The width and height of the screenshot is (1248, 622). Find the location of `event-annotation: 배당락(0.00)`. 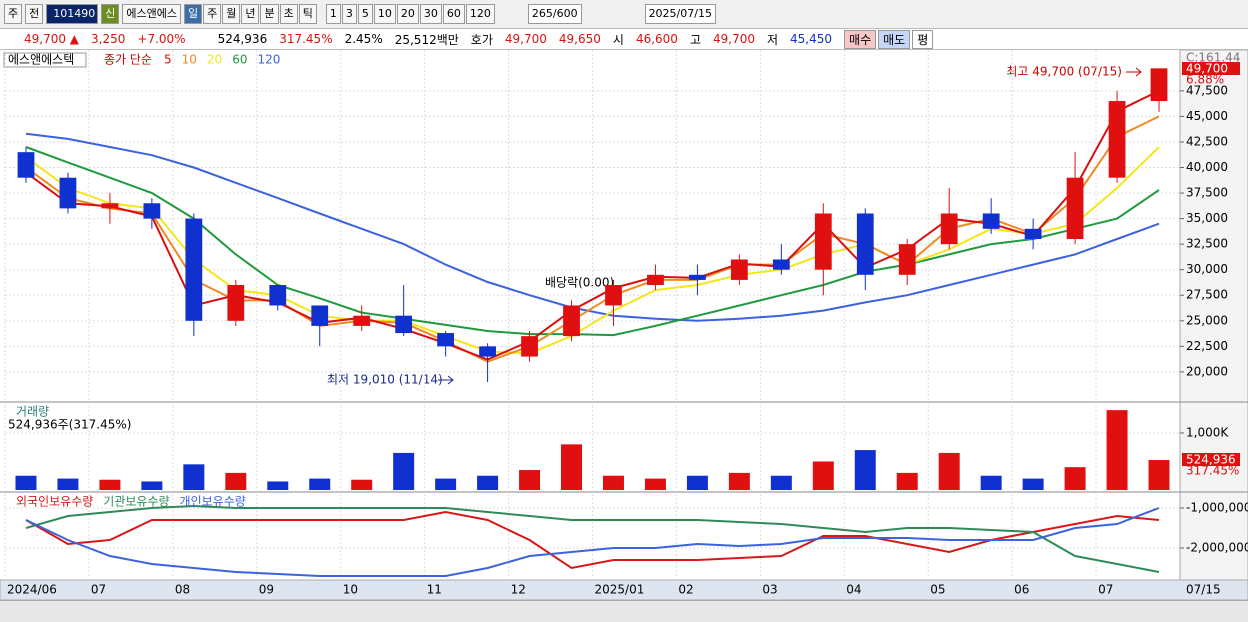

event-annotation: 배당락(0.00) is located at coordinates (579, 283).